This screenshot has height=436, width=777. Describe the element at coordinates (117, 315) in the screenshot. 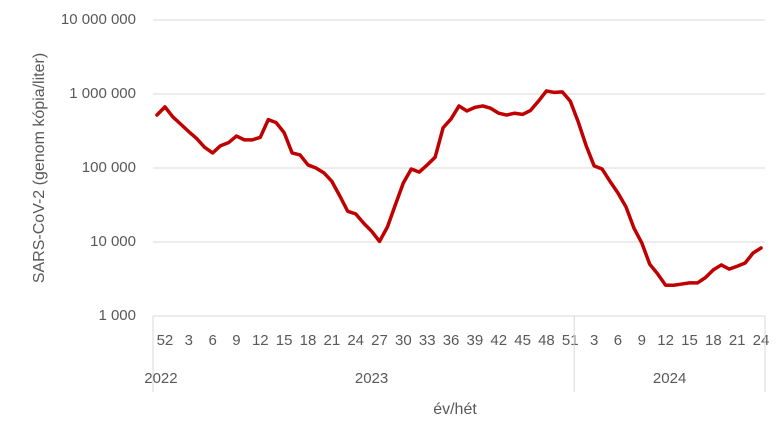

I see `y-tick-label: 1 000` at that location.